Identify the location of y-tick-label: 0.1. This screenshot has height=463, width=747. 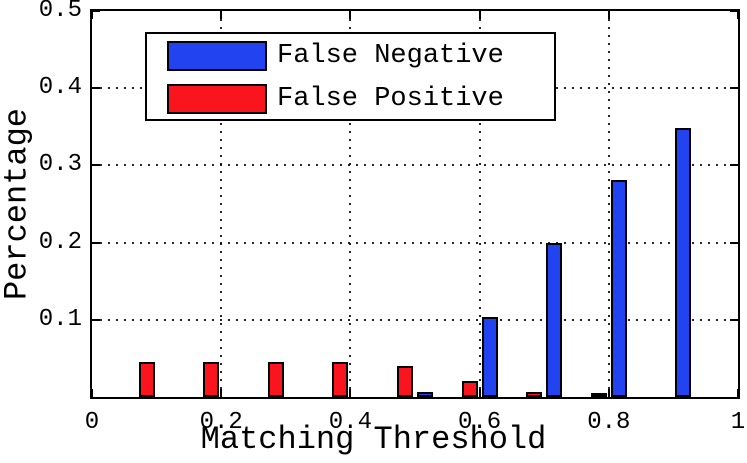
(60, 319).